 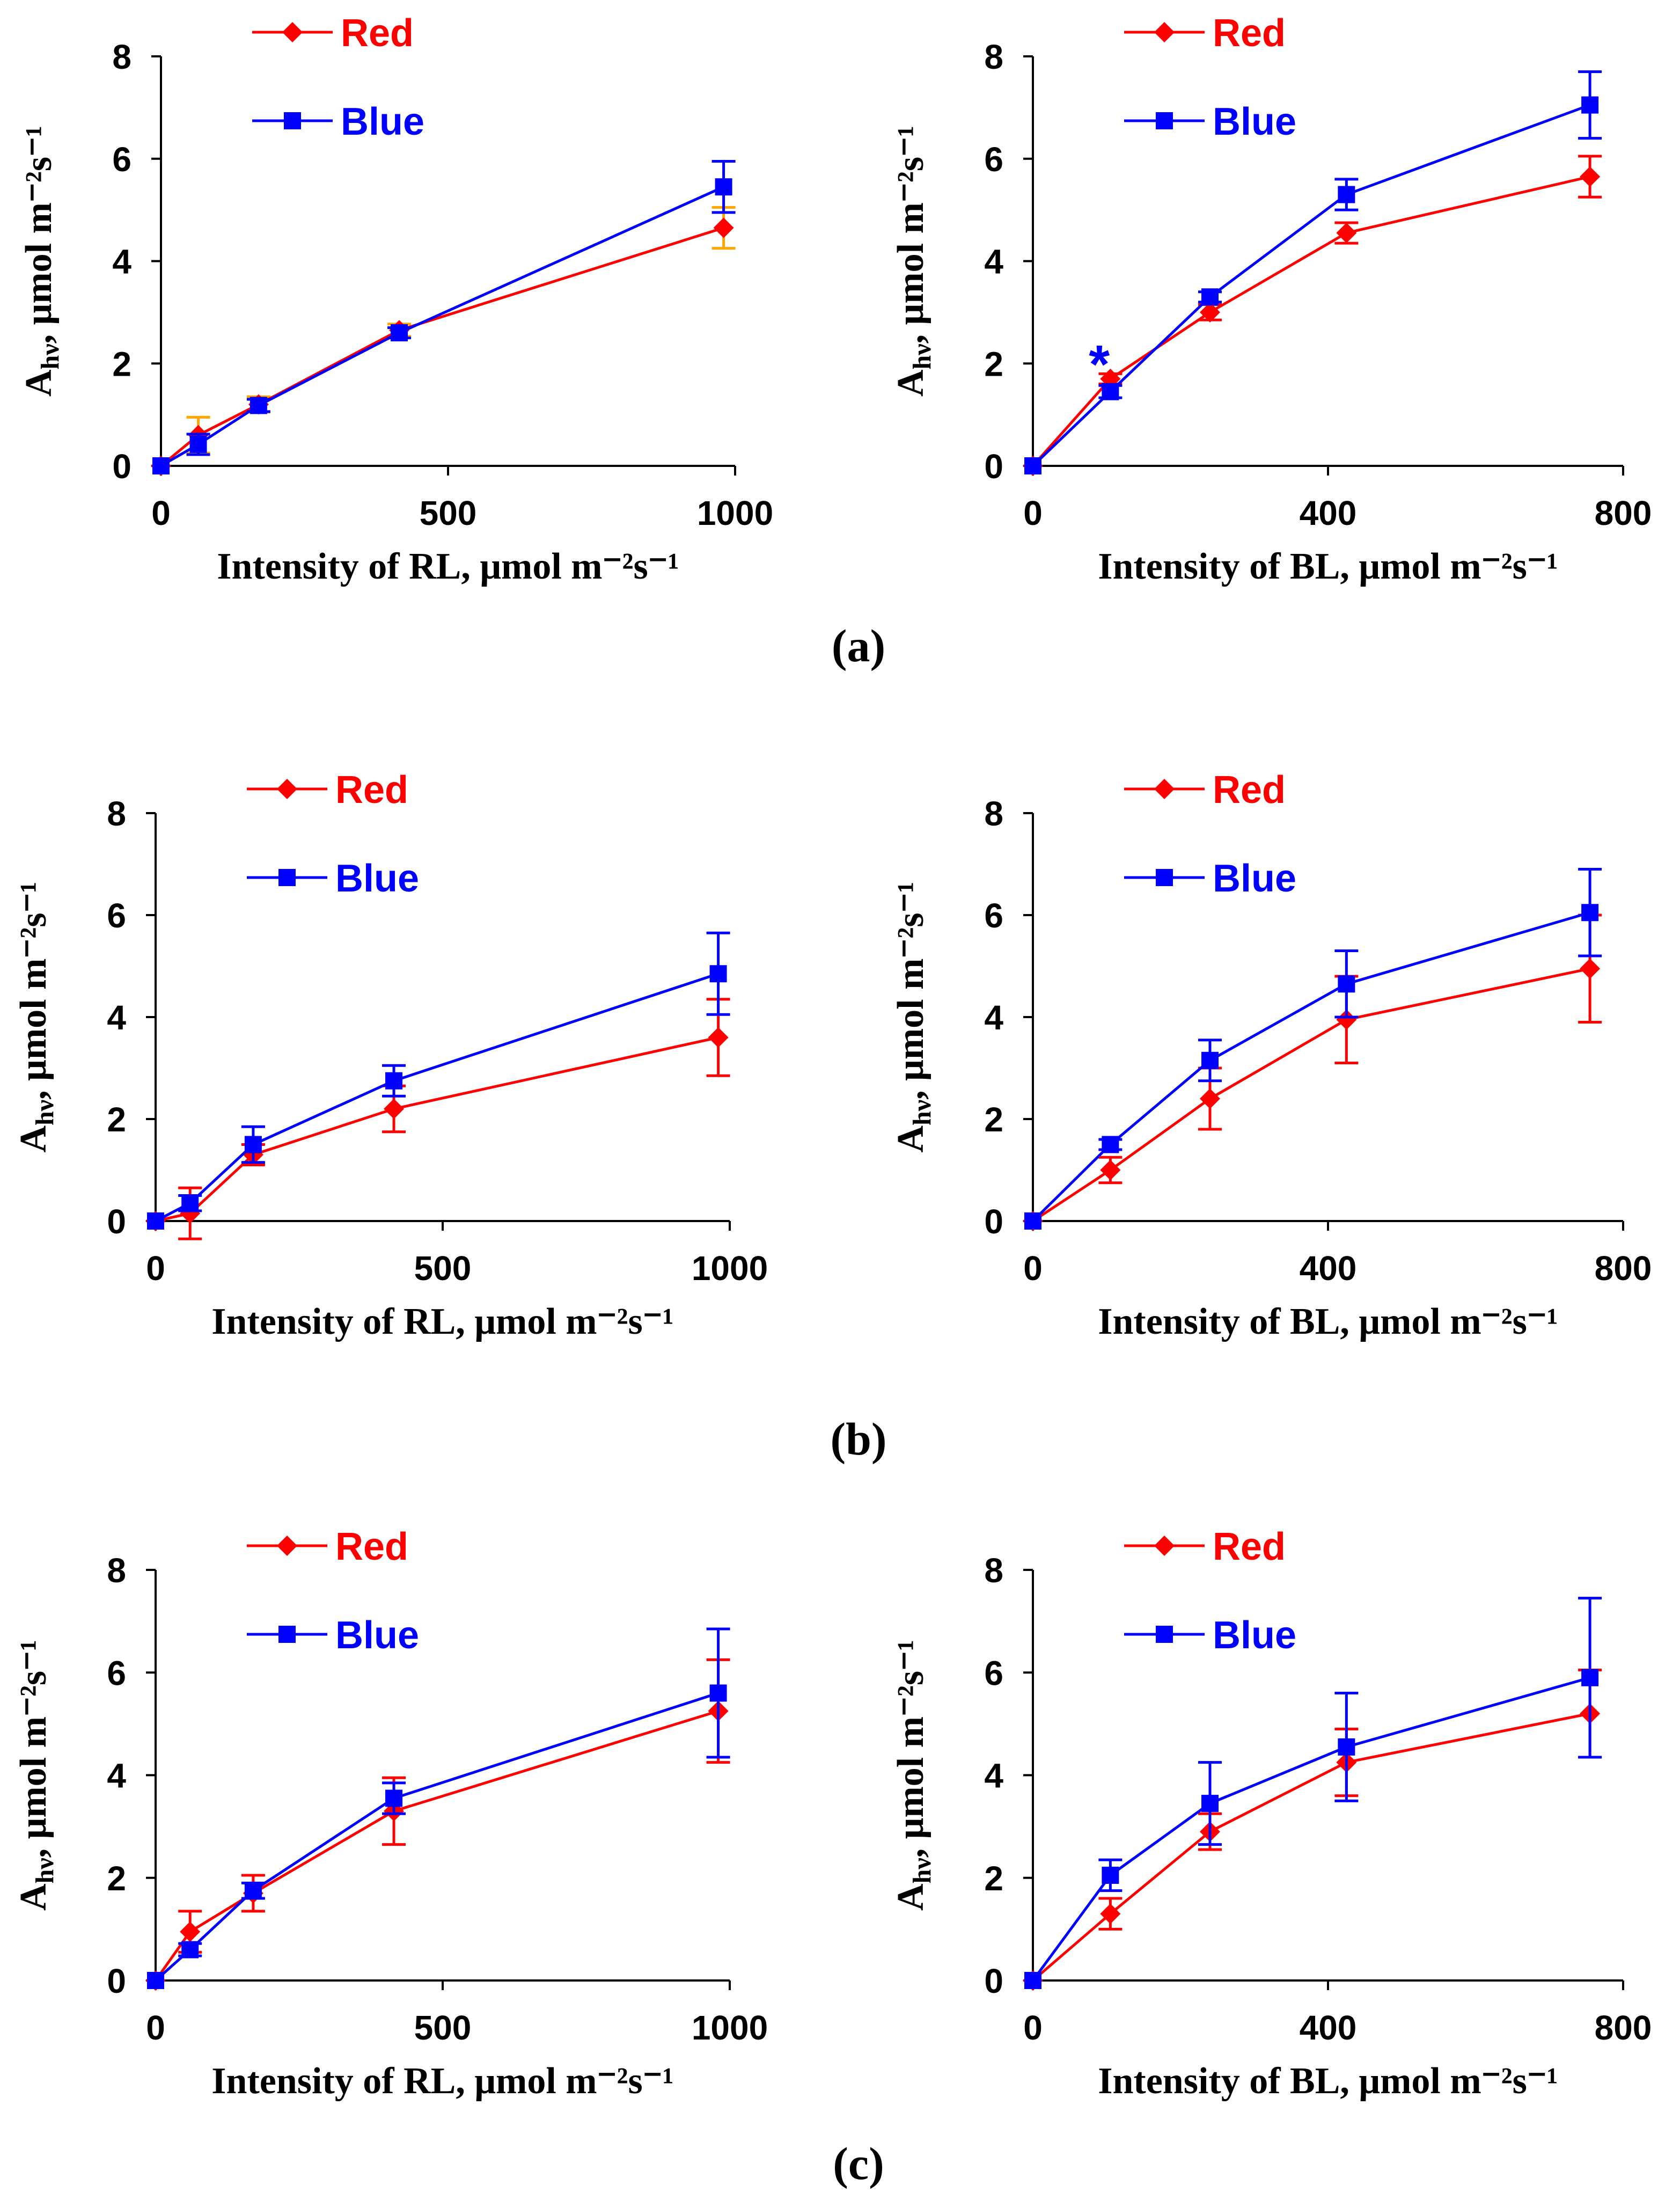 I want to click on x-tick-label: 800, so click(x=1623, y=513).